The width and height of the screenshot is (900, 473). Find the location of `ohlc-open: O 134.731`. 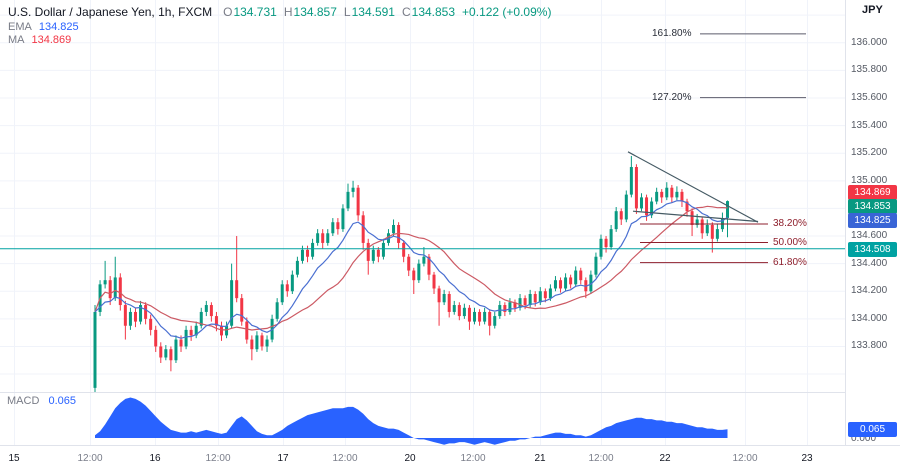

ohlc-open: O 134.731 is located at coordinates (250, 12).